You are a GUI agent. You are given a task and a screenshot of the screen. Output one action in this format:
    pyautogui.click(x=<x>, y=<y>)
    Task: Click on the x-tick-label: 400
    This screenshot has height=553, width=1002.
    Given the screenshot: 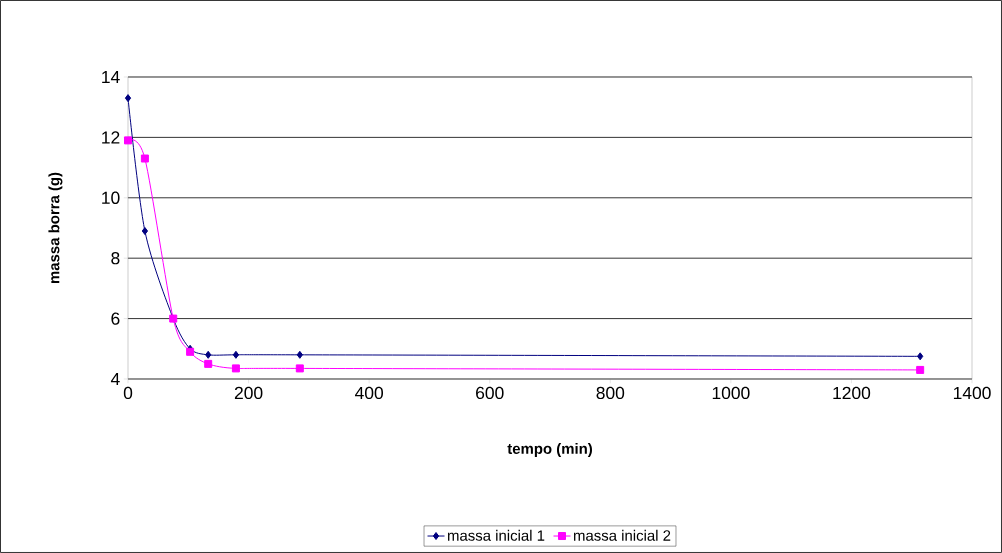 What is the action you would take?
    pyautogui.click(x=369, y=393)
    